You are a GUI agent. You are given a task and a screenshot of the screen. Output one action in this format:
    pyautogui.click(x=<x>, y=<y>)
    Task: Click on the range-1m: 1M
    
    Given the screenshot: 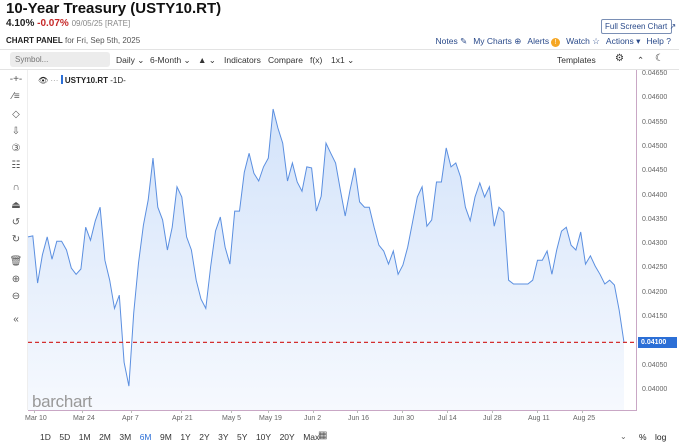 What is the action you would take?
    pyautogui.click(x=84, y=437)
    